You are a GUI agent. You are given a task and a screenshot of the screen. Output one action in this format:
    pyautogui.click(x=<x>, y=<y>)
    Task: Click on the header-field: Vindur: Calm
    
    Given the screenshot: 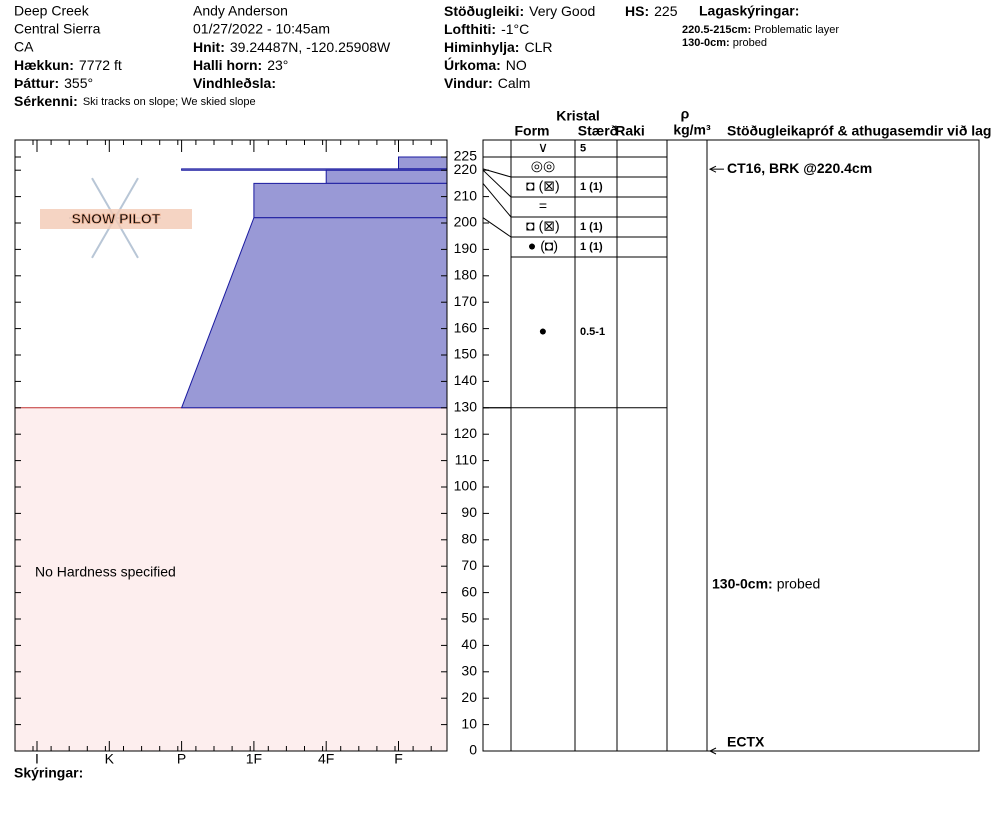 What is the action you would take?
    pyautogui.click(x=487, y=83)
    